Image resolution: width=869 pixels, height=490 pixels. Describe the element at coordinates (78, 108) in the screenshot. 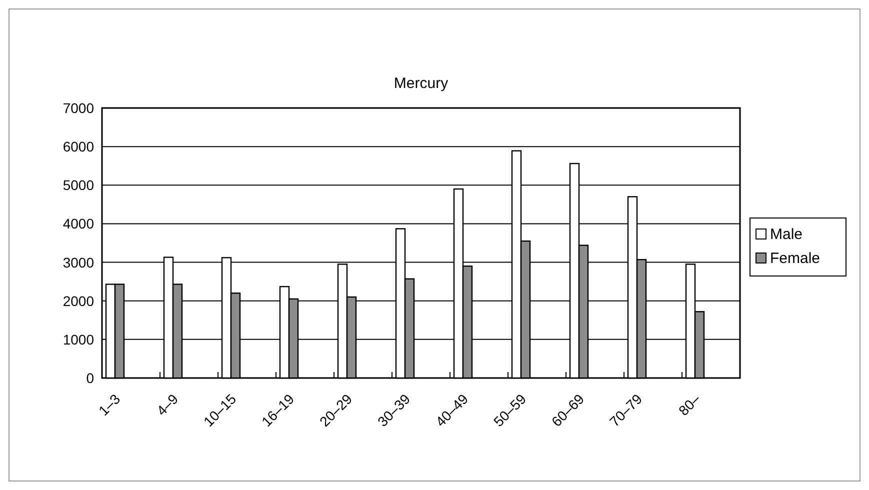

I see `y-tick-label: 7000` at that location.